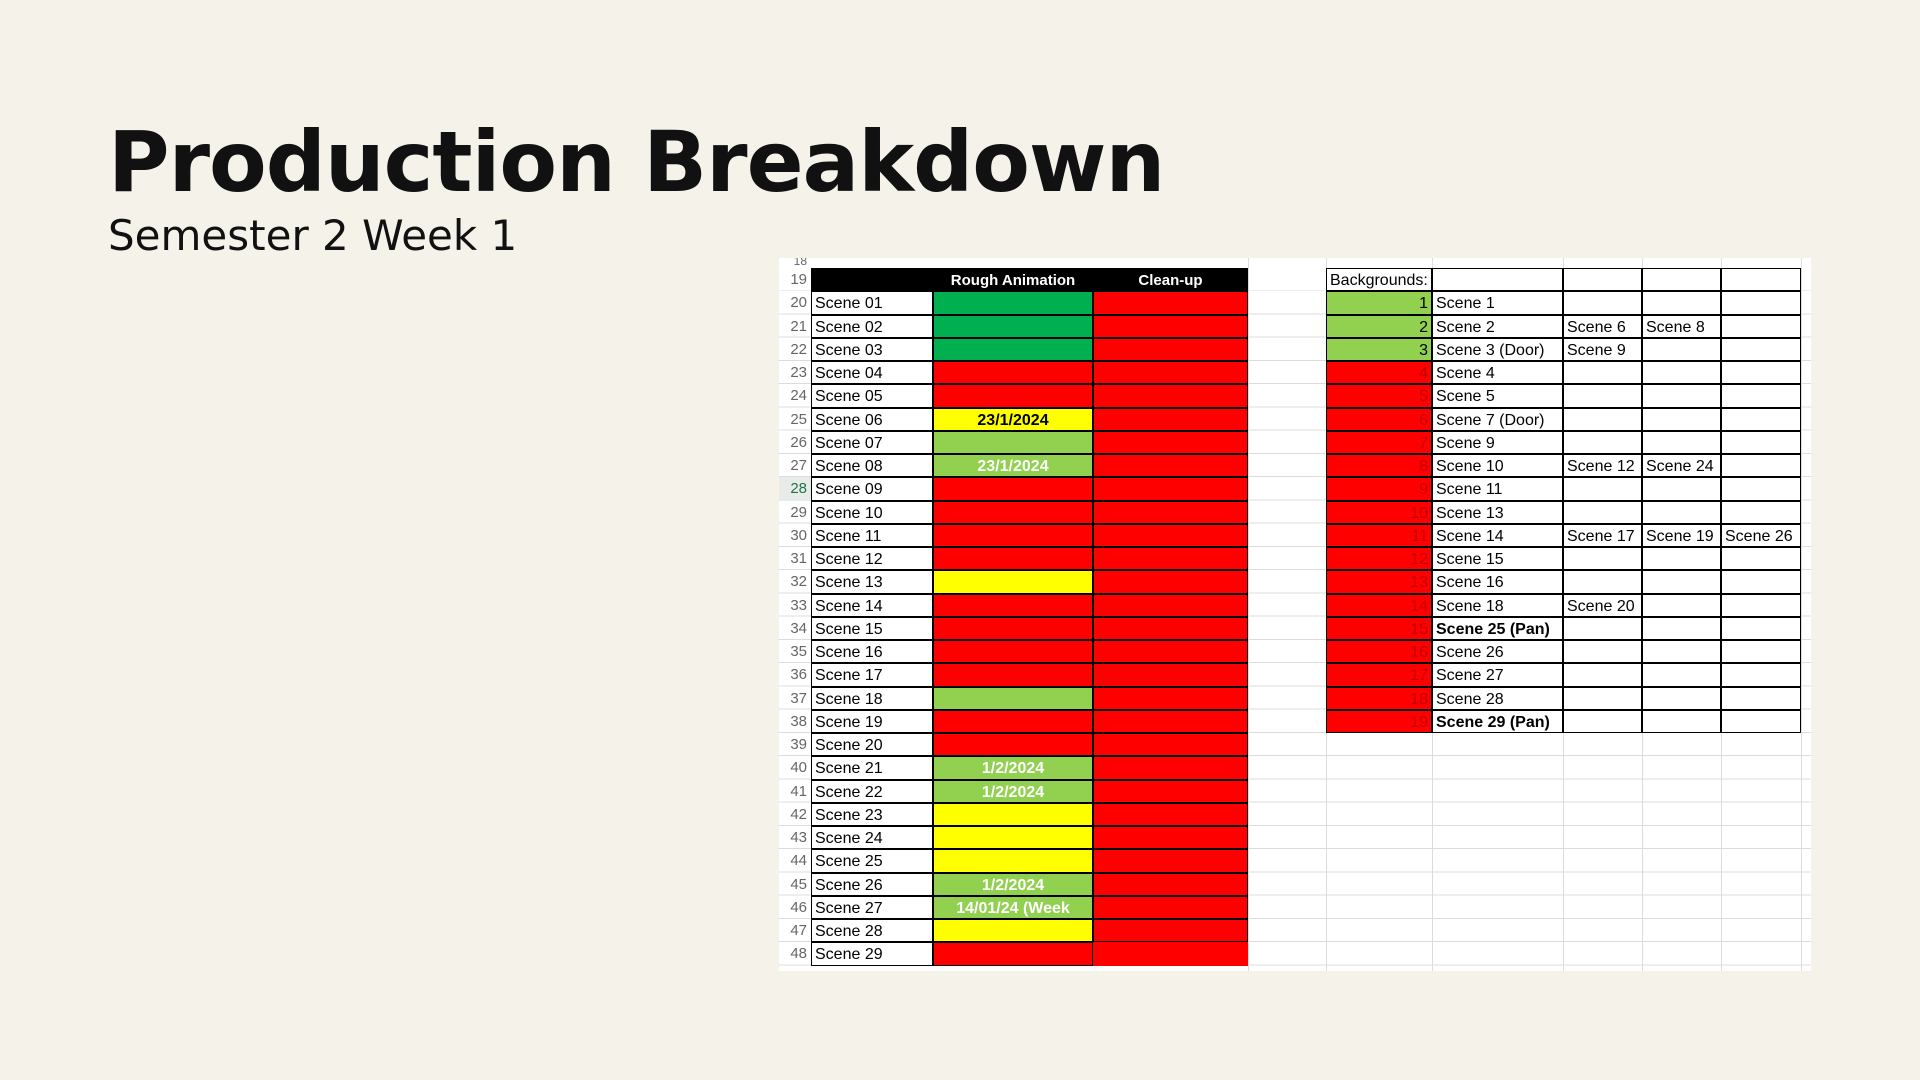 The width and height of the screenshot is (1920, 1080). Describe the element at coordinates (798, 535) in the screenshot. I see `row-number: 30` at that location.